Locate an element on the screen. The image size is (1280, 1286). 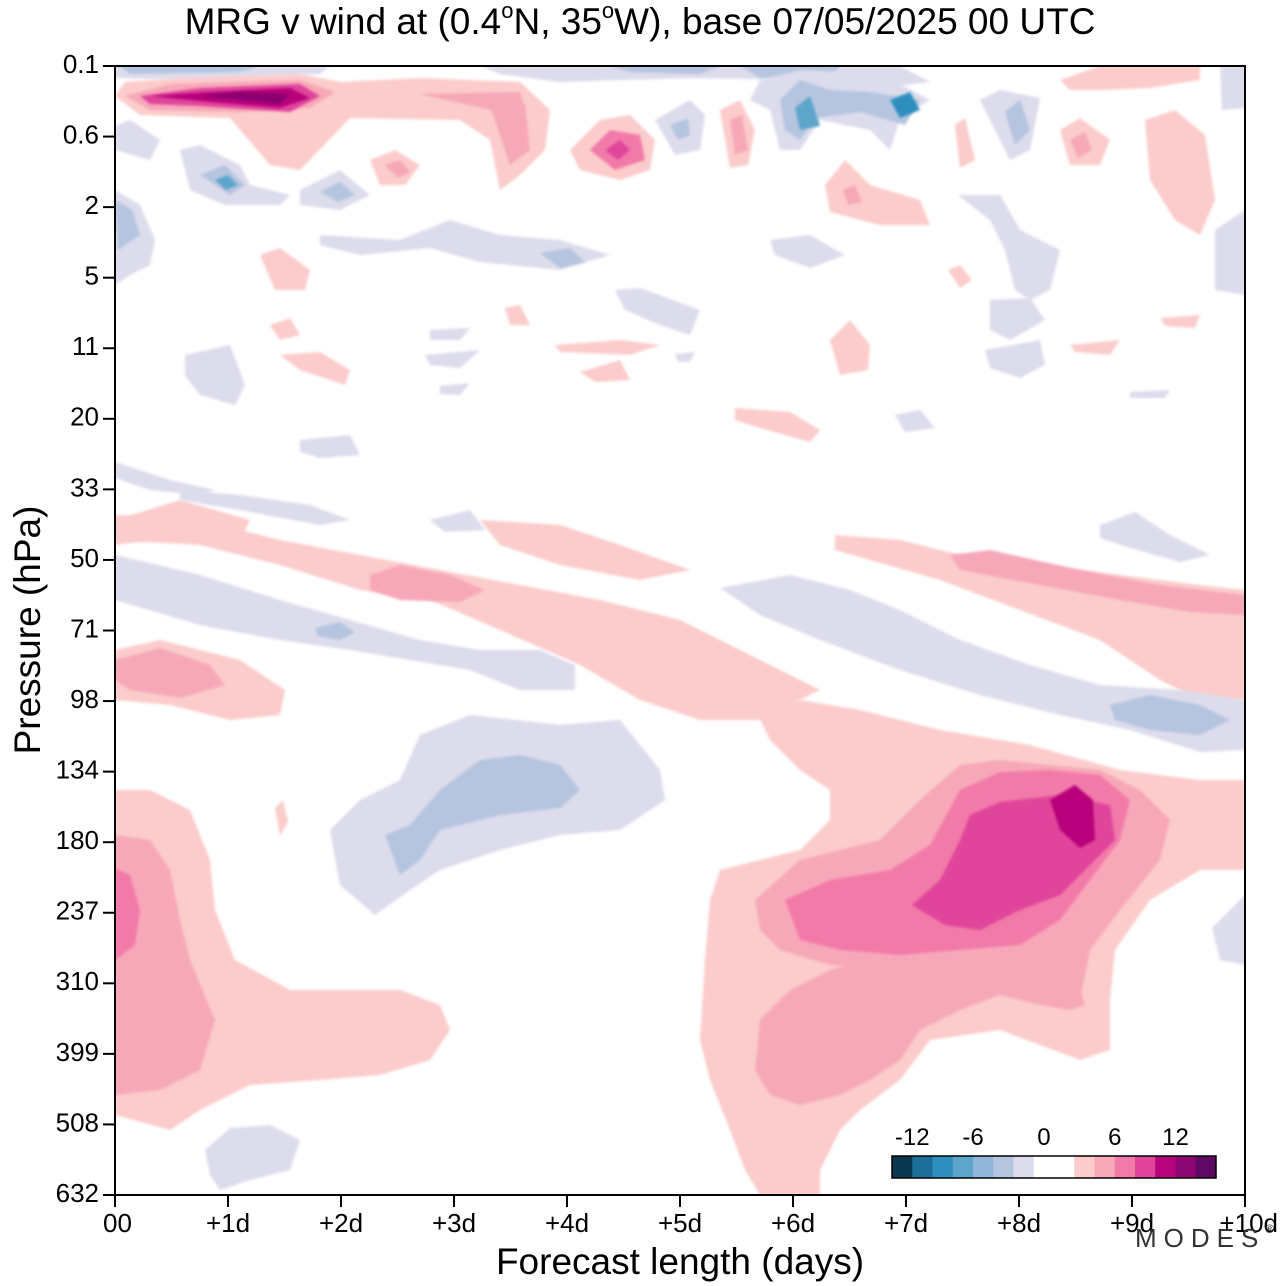
colorbar-tick-label: -12 is located at coordinates (912, 1137).